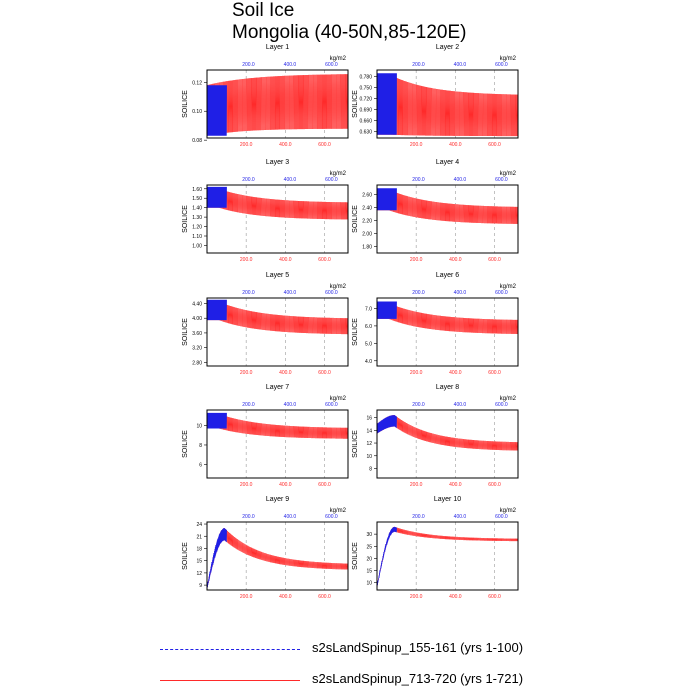 This screenshot has width=700, height=700. What do you see at coordinates (370, 681) in the screenshot?
I see `legend-entry-run2: s2sLandSpinup_713-720 (yrs 1-721)` at bounding box center [370, 681].